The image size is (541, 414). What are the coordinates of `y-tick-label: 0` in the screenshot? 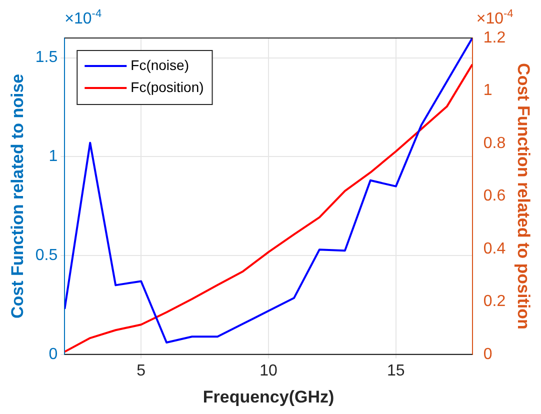 It's located at (53, 354).